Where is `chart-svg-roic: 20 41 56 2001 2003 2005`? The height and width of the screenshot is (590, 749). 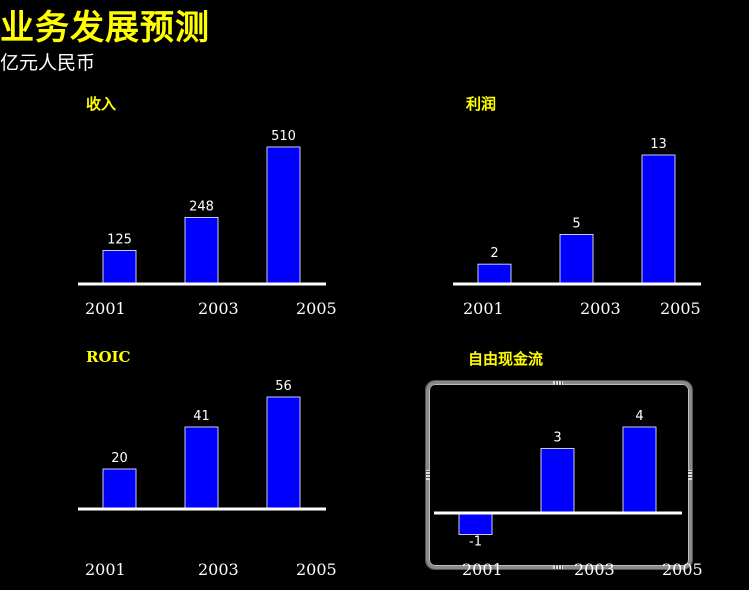 chart-svg-roic: 20 41 56 2001 2003 2005 is located at coordinates (207, 479).